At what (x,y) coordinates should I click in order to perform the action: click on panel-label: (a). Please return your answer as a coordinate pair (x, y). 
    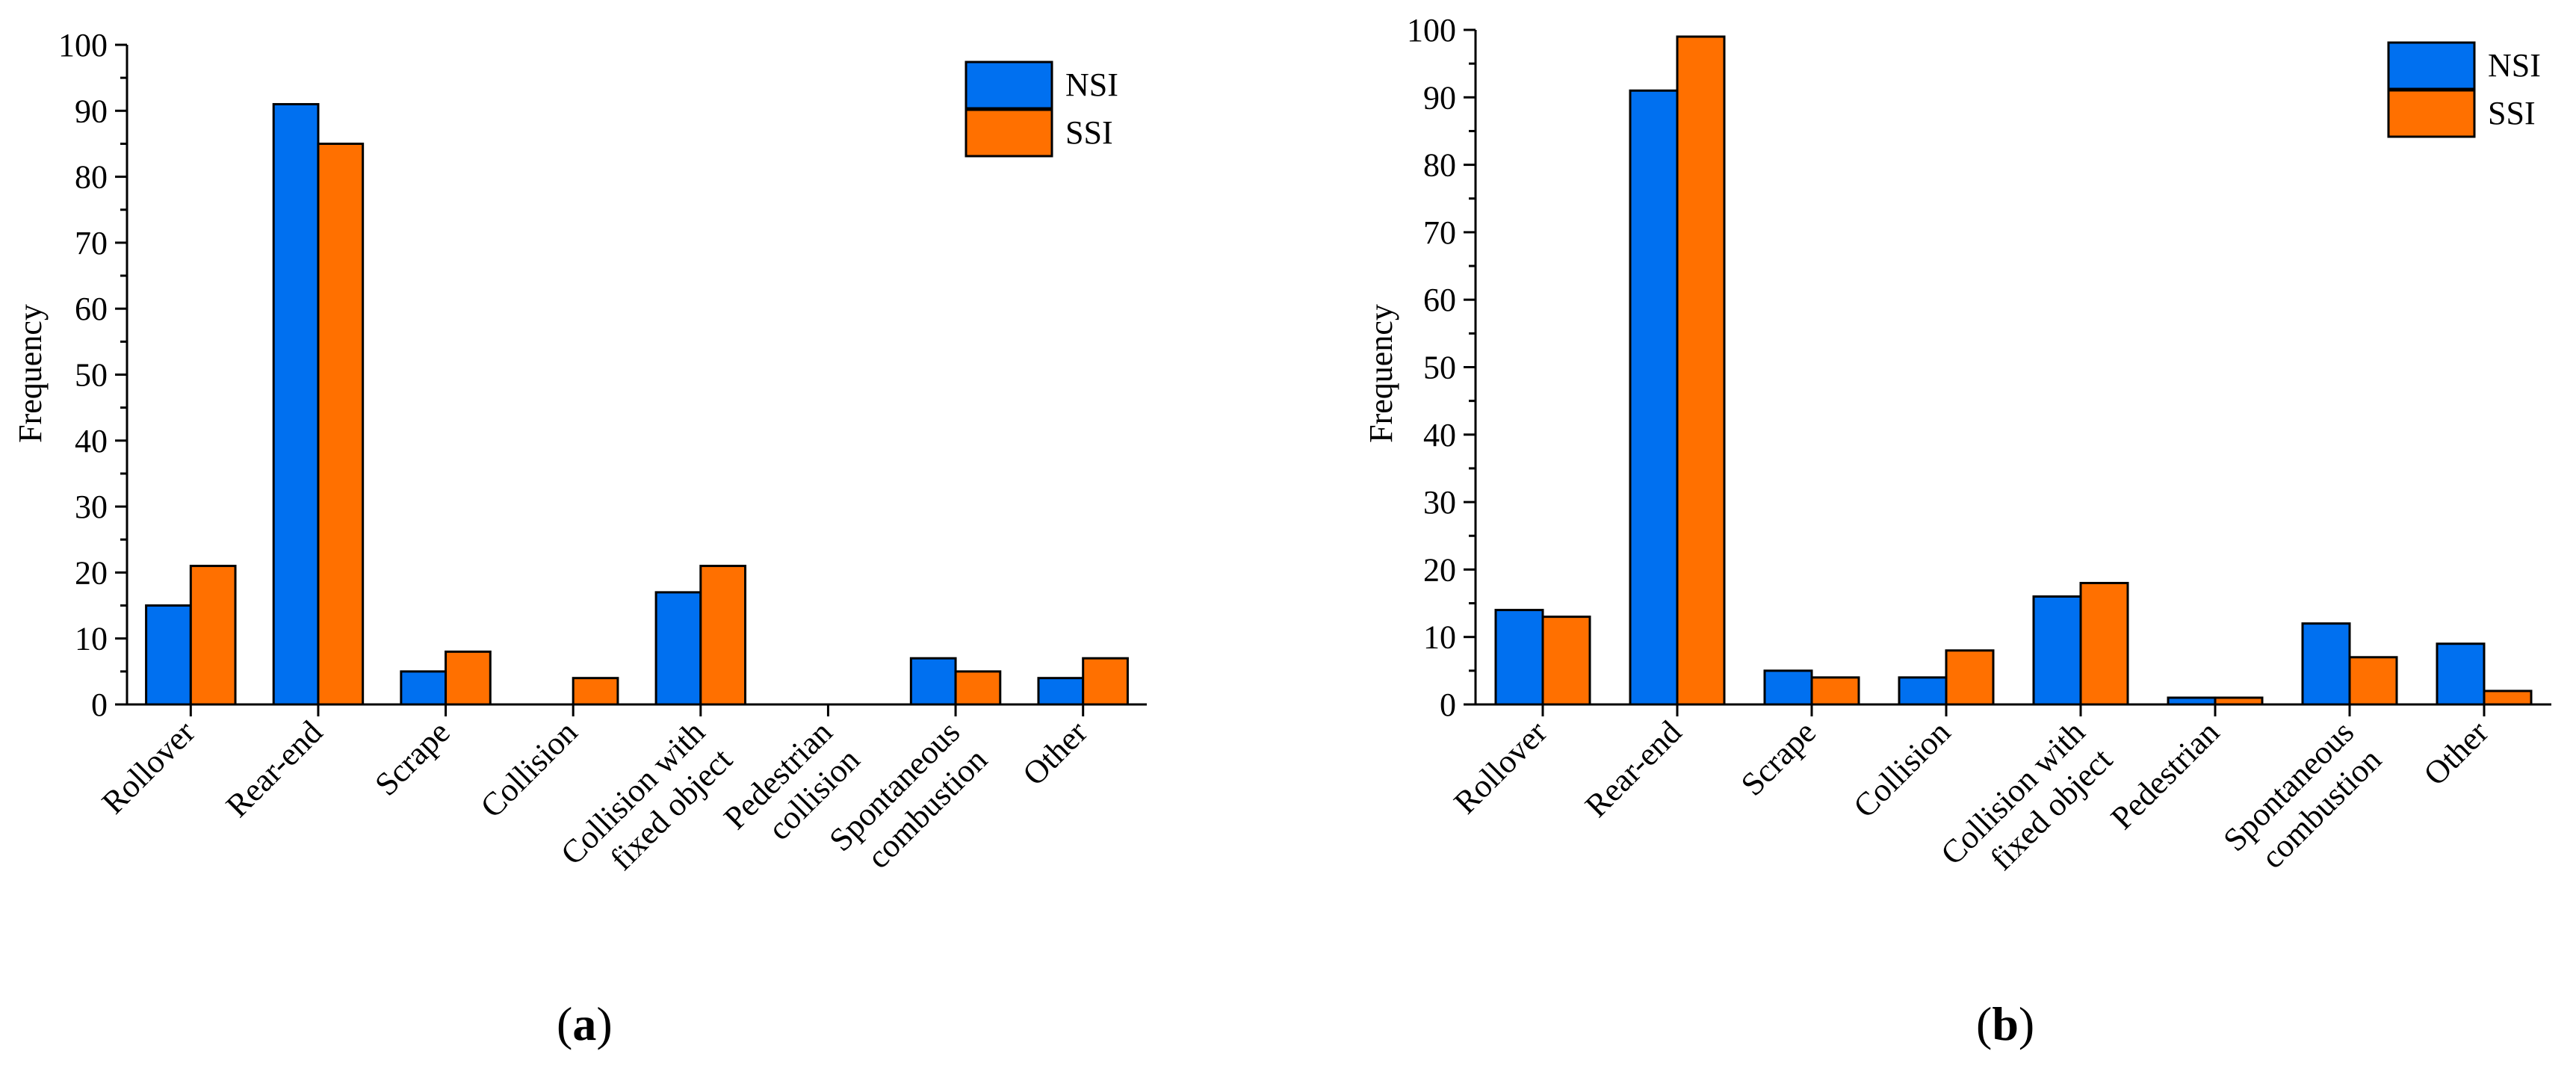
    Looking at the image, I should click on (585, 1023).